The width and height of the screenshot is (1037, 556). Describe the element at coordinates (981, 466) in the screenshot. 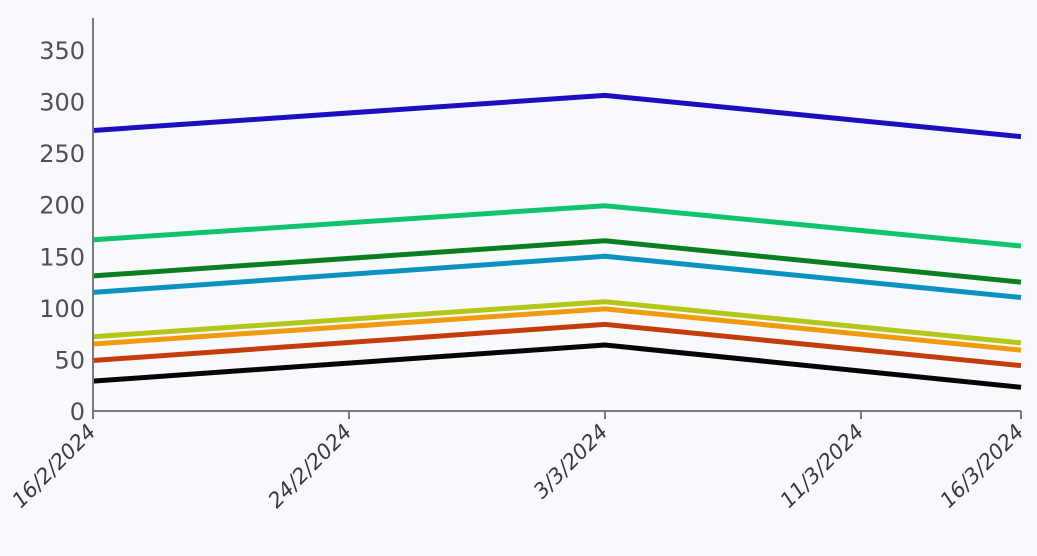

I see `x-tick-label: 16/3/2024` at that location.